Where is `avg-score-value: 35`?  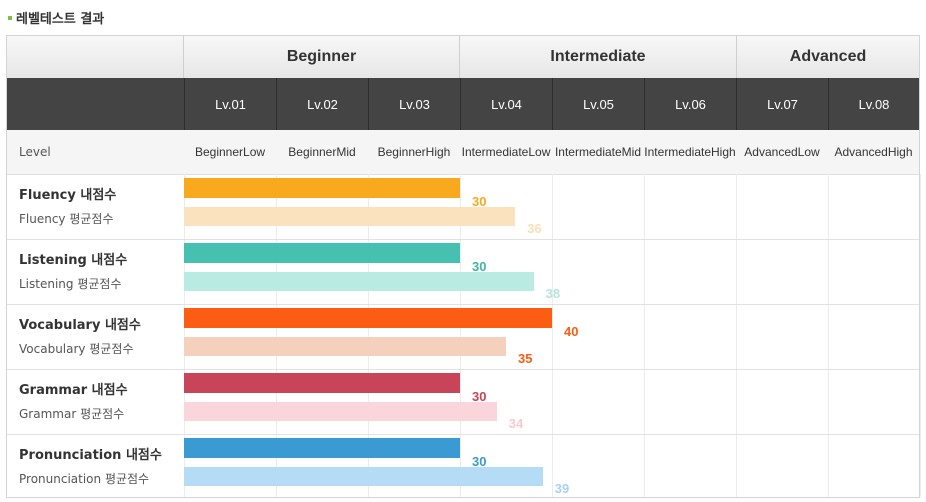
avg-score-value: 35 is located at coordinates (525, 358).